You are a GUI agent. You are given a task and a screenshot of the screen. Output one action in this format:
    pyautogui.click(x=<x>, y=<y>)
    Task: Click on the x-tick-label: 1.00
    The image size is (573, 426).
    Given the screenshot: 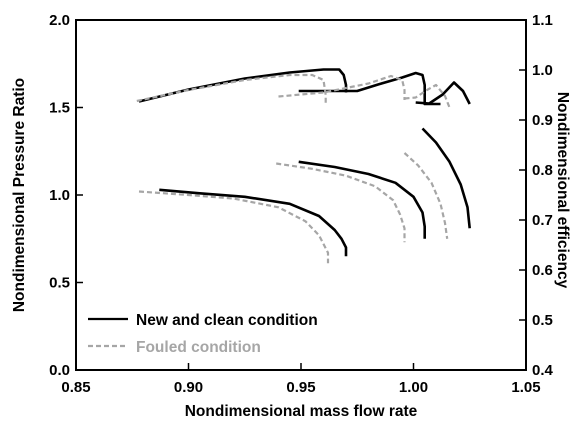 What is the action you would take?
    pyautogui.click(x=413, y=387)
    